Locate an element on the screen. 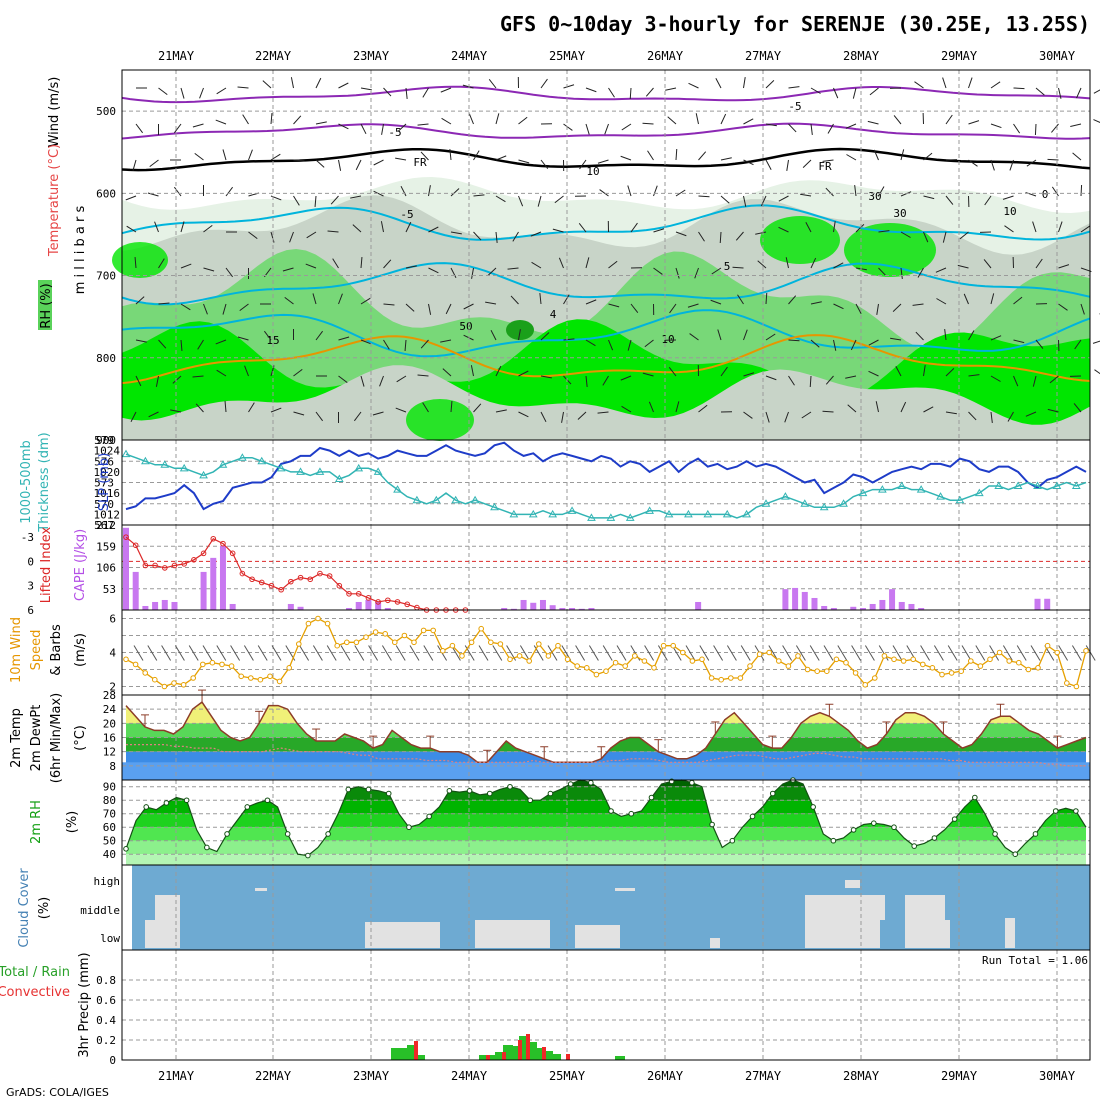 The image size is (1100, 1100). label-2m-temp: 2m Temp is located at coordinates (16, 738).